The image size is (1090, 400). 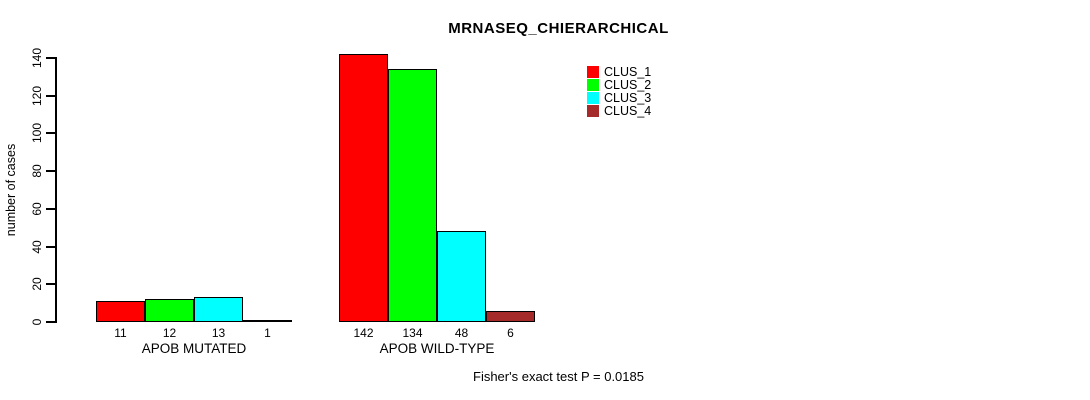 What do you see at coordinates (37, 133) in the screenshot?
I see `y-tick-label: 100` at bounding box center [37, 133].